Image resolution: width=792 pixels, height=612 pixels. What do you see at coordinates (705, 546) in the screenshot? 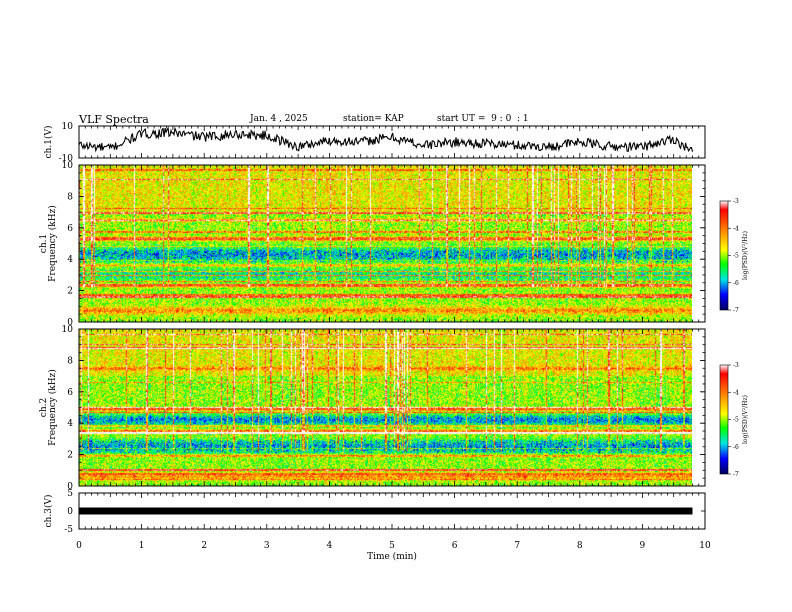
I see `x-tick-label: 10` at bounding box center [705, 546].